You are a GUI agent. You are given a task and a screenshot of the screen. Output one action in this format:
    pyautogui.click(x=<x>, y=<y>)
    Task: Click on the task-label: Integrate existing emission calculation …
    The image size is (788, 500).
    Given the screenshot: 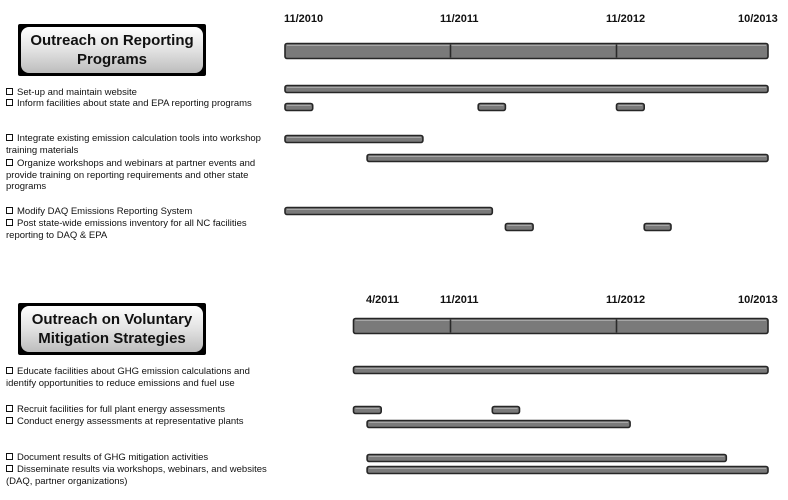 What is the action you would take?
    pyautogui.click(x=133, y=144)
    